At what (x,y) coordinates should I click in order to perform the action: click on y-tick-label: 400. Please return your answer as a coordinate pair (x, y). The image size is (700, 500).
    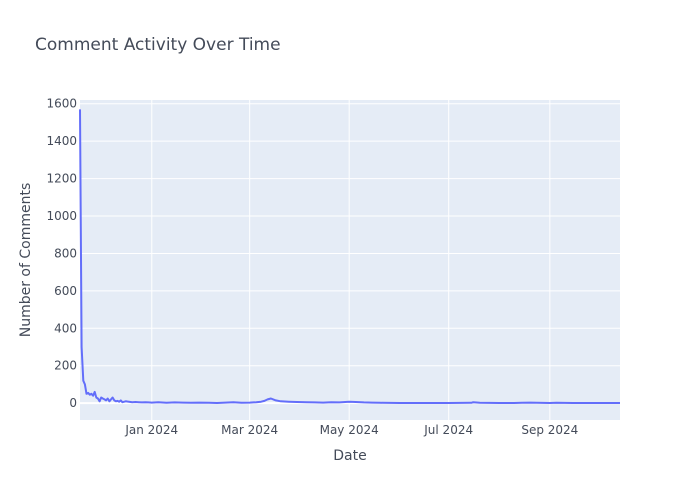
    Looking at the image, I should click on (65, 328).